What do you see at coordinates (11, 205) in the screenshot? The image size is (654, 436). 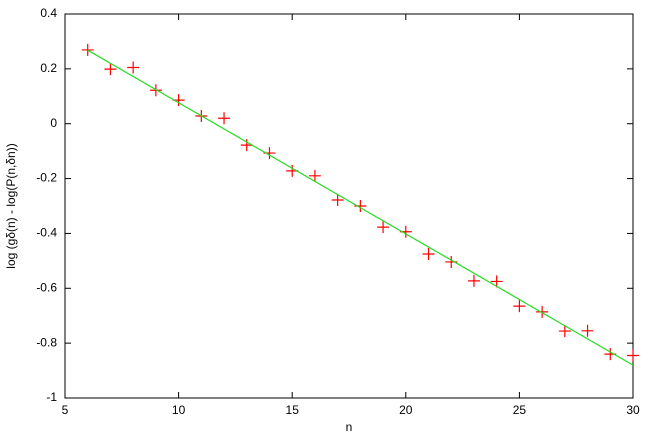 I see `y-axis-label: log (gδ(n) - log(P(n,δn))` at bounding box center [11, 205].